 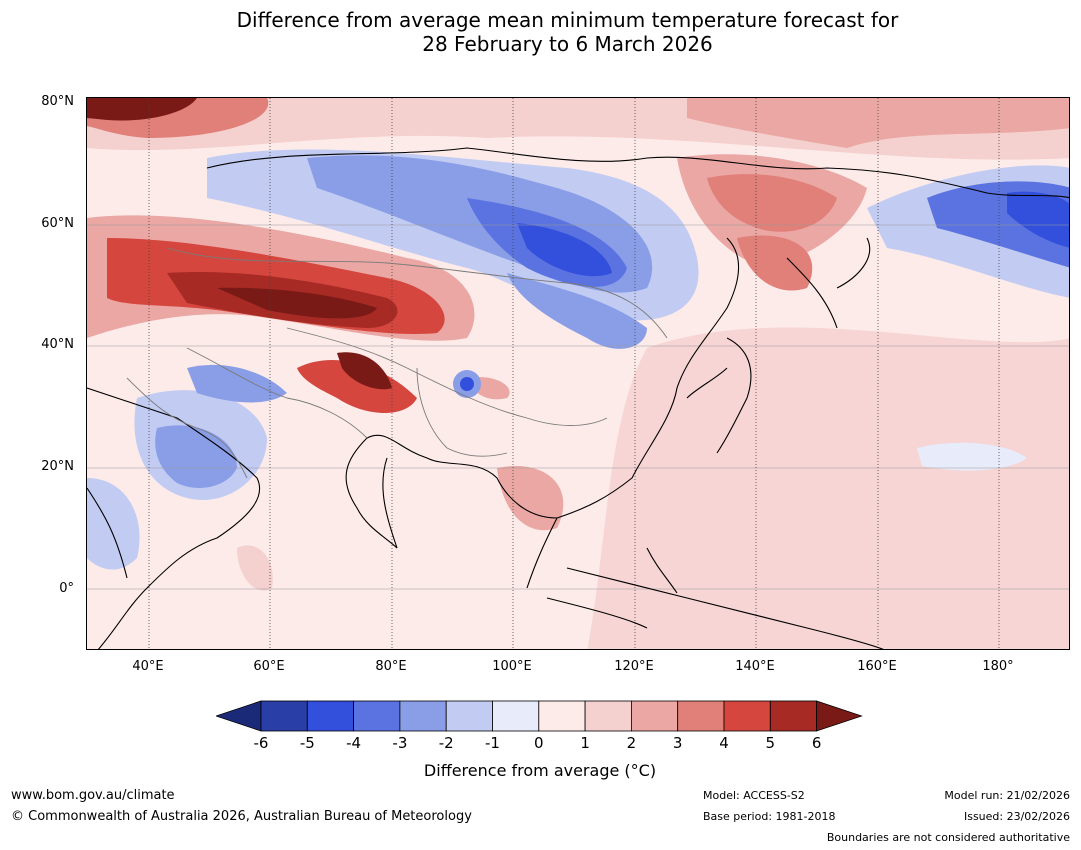 What do you see at coordinates (998, 666) in the screenshot?
I see `lon-label-180: 180°` at bounding box center [998, 666].